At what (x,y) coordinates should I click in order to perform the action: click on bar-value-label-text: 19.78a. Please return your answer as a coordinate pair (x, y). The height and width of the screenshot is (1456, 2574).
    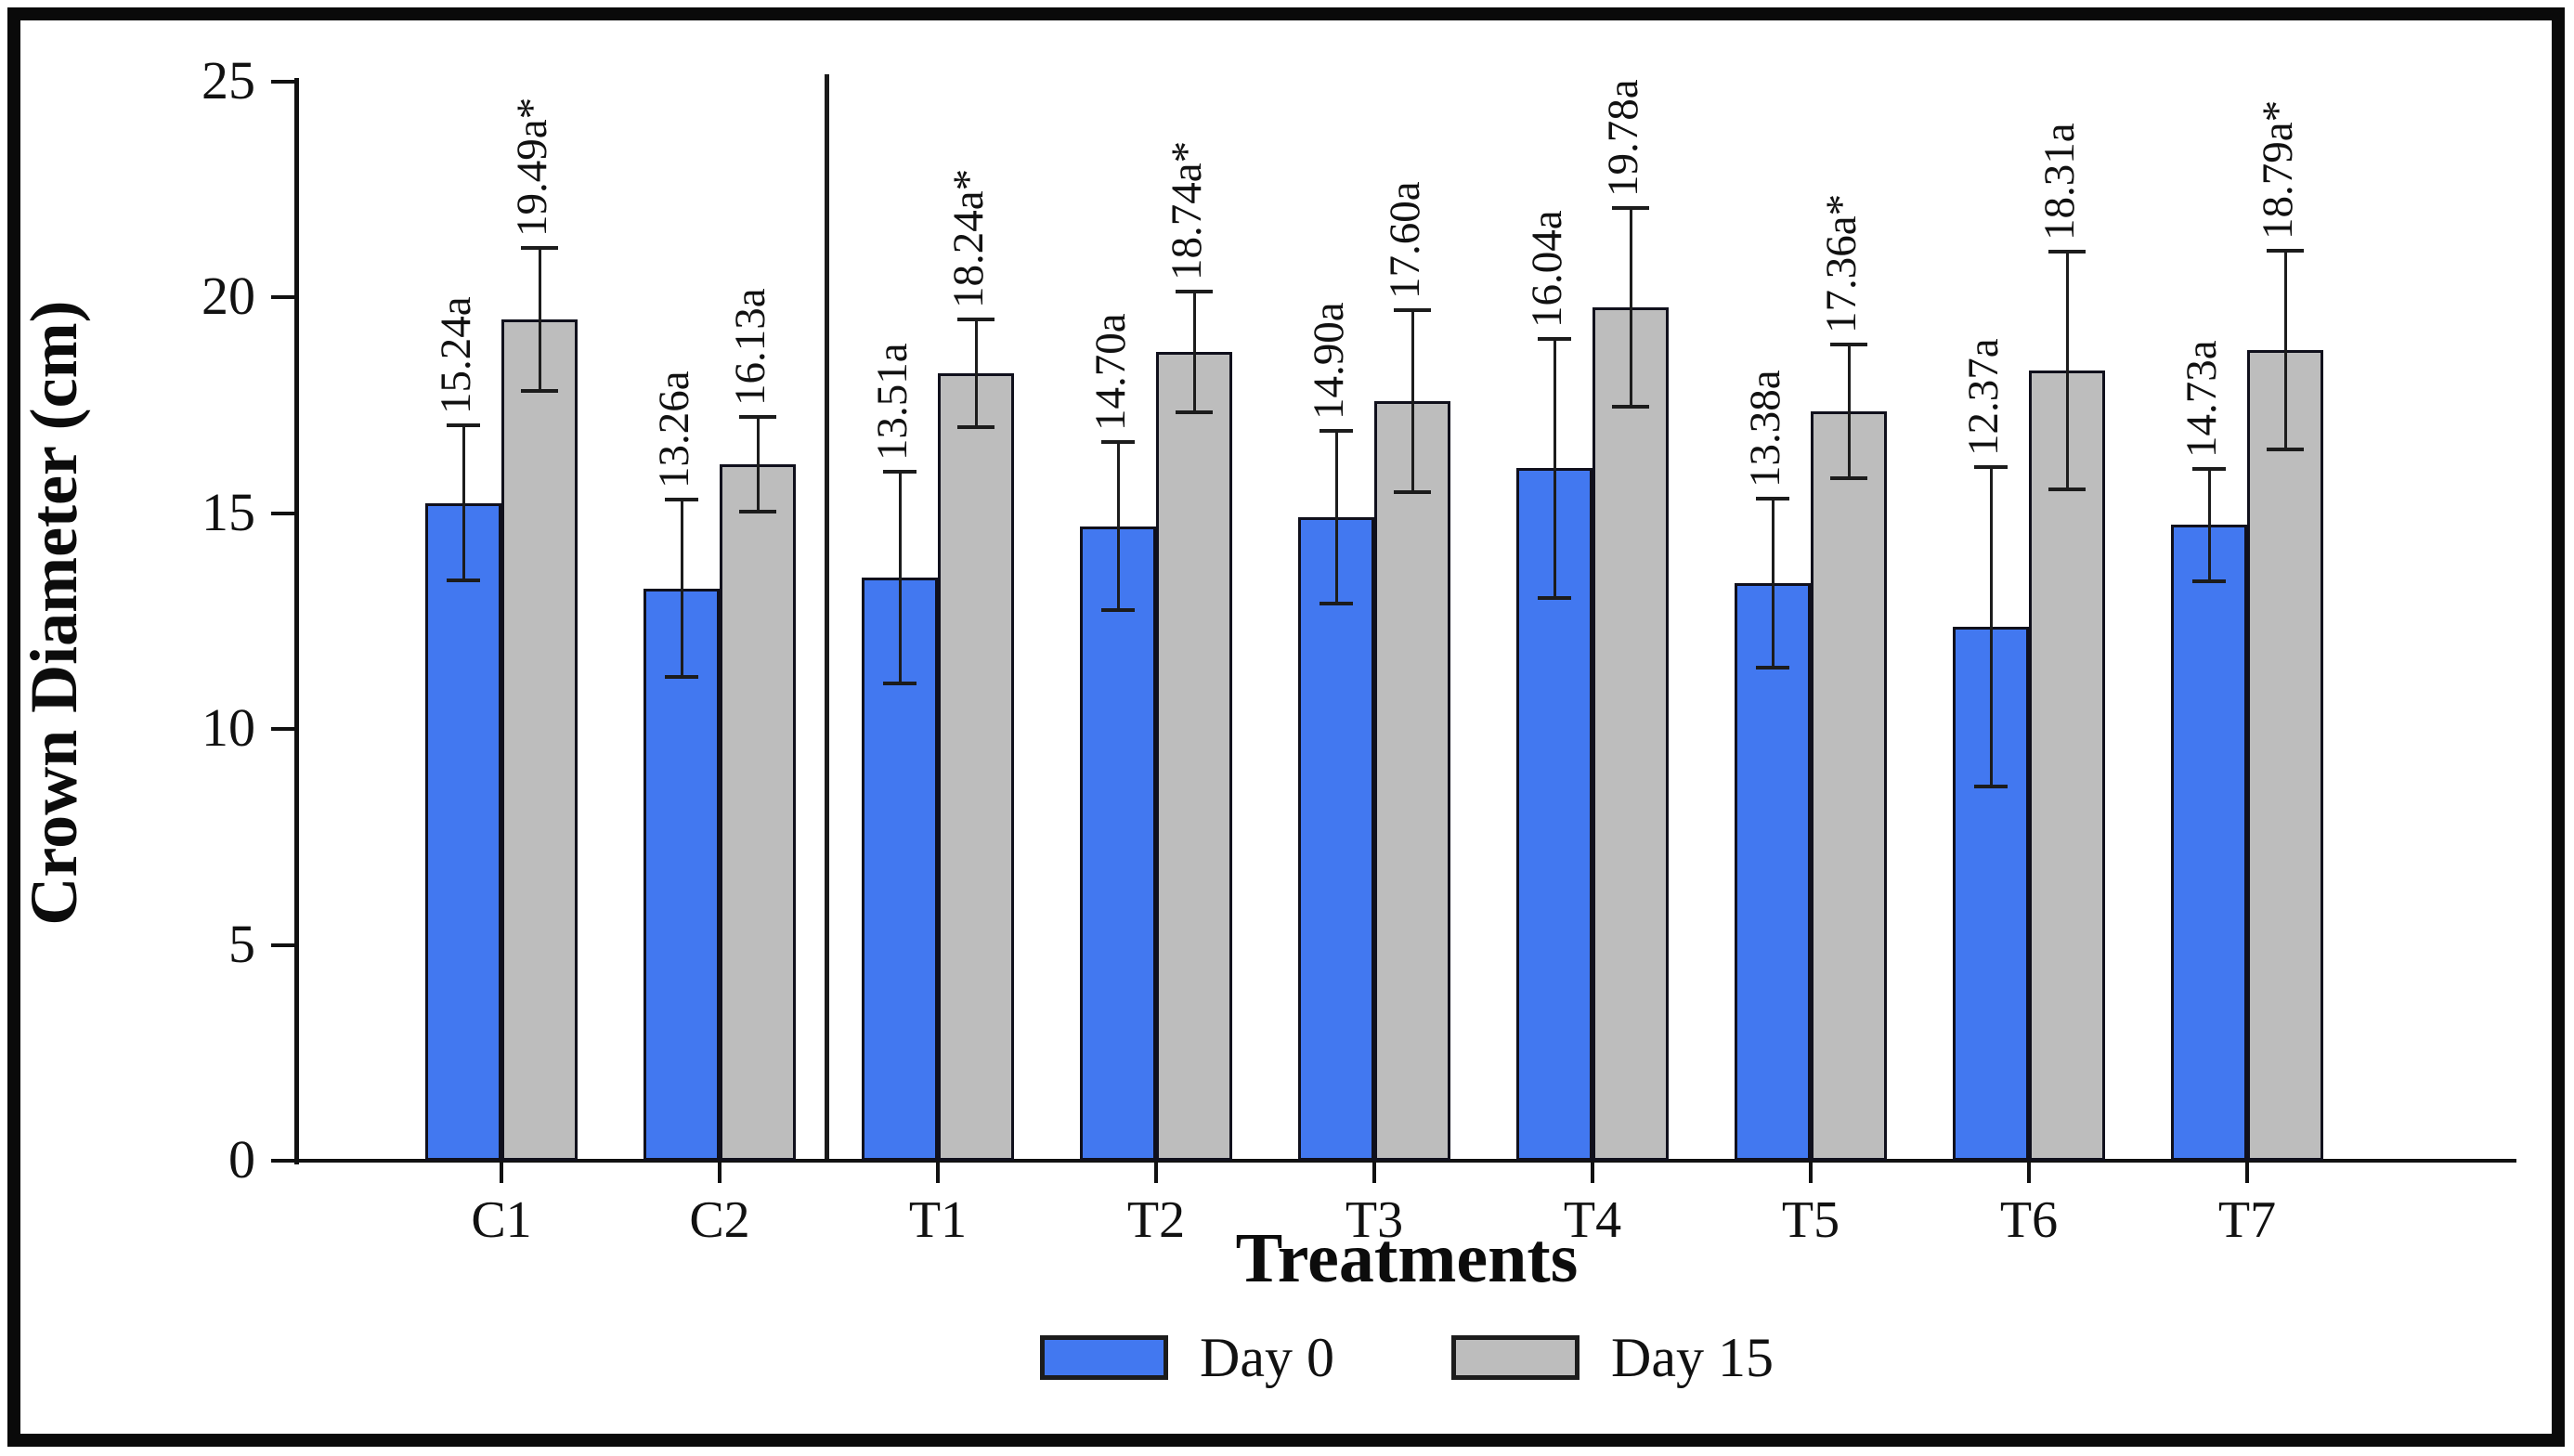
    Looking at the image, I should click on (1623, 138).